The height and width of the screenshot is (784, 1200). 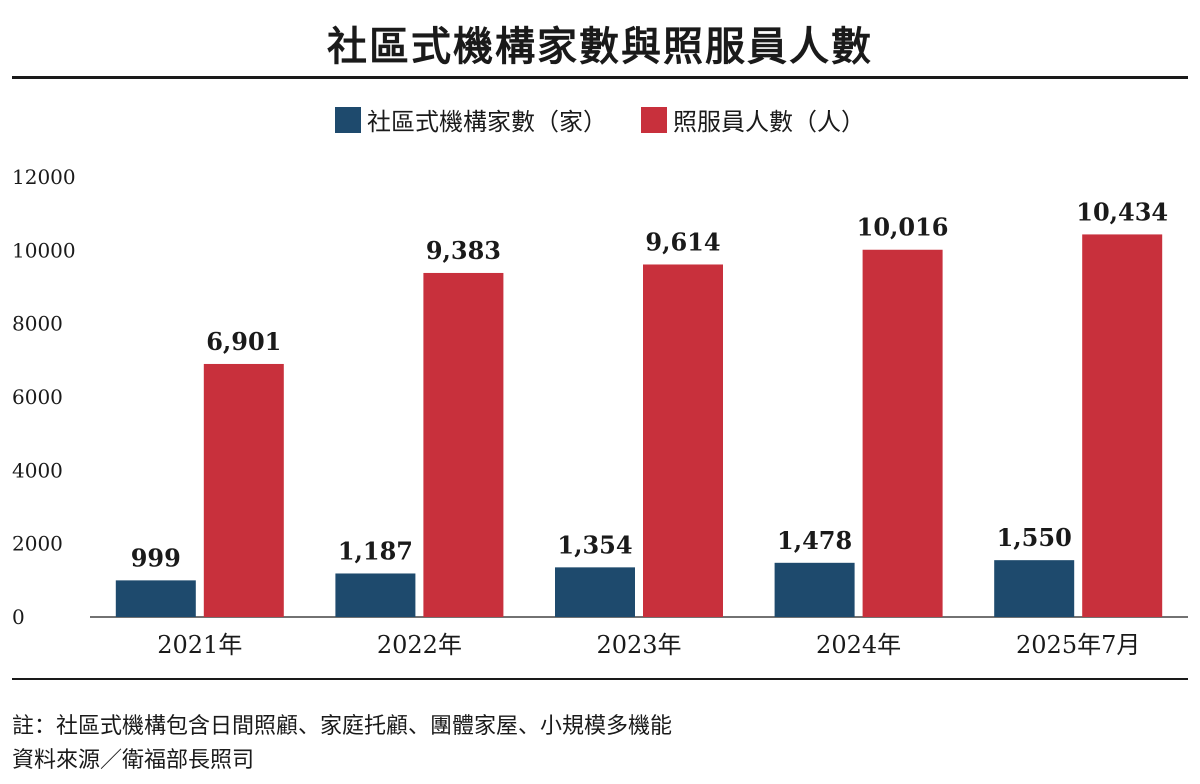 I want to click on y-tick-label: 2000, so click(x=37, y=544).